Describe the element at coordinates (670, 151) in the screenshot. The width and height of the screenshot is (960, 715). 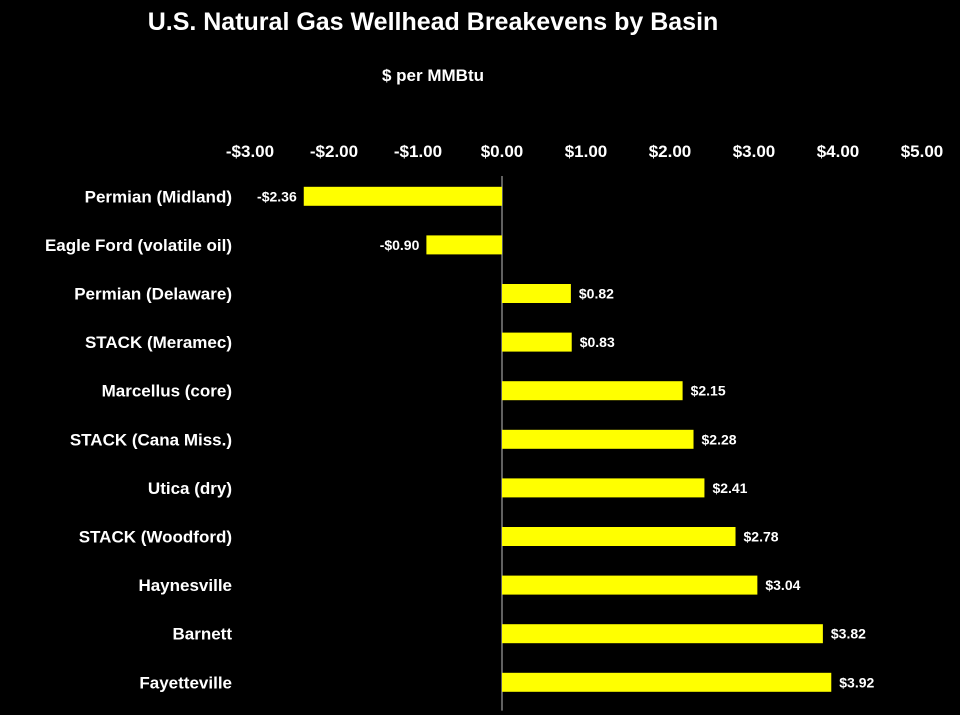
I see `x-tick-label: $2.00` at that location.